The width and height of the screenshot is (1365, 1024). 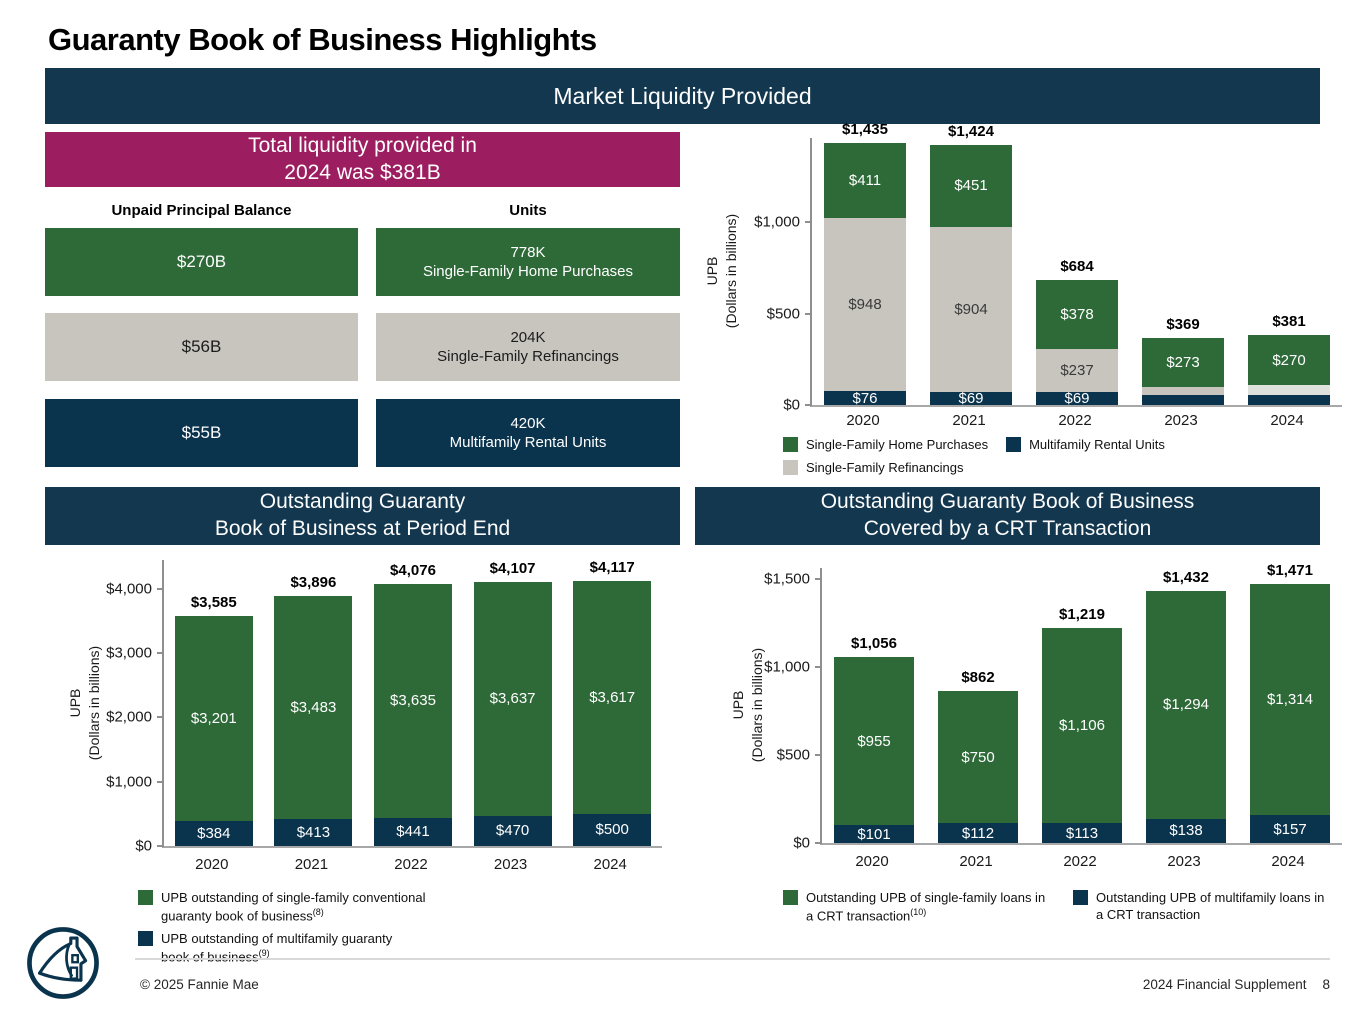 What do you see at coordinates (1224, 984) in the screenshot?
I see `doc-title: 2024 Financial Supplement` at bounding box center [1224, 984].